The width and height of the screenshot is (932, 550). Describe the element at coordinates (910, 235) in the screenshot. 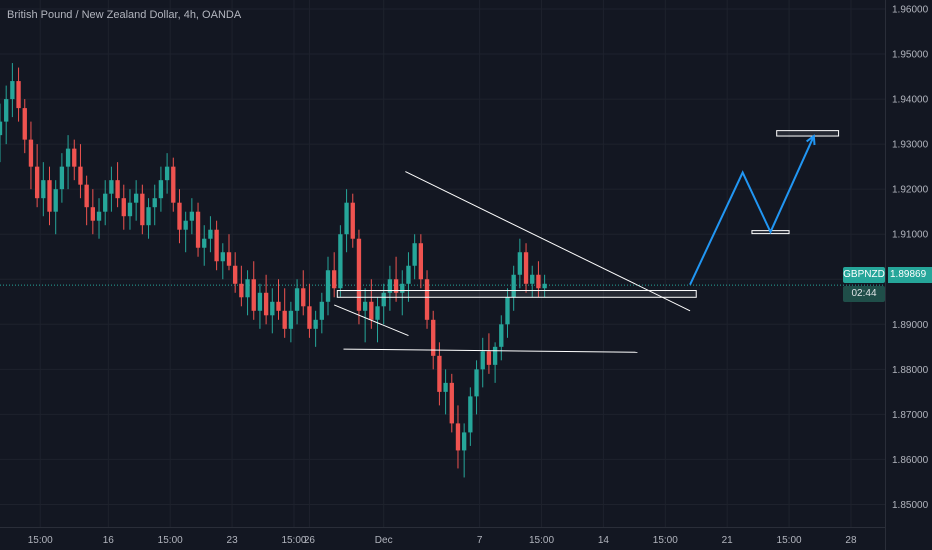

I see `y-tick-label: 1.91000` at that location.